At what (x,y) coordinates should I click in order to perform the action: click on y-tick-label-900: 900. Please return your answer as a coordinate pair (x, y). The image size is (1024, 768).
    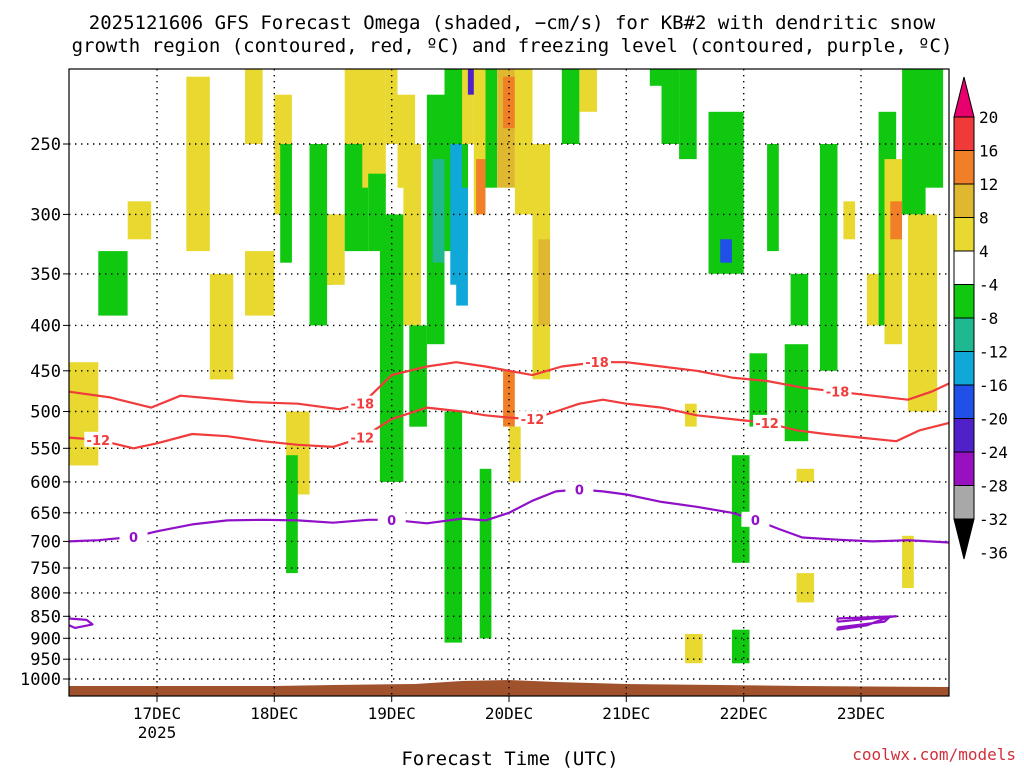
    Looking at the image, I should click on (45, 639).